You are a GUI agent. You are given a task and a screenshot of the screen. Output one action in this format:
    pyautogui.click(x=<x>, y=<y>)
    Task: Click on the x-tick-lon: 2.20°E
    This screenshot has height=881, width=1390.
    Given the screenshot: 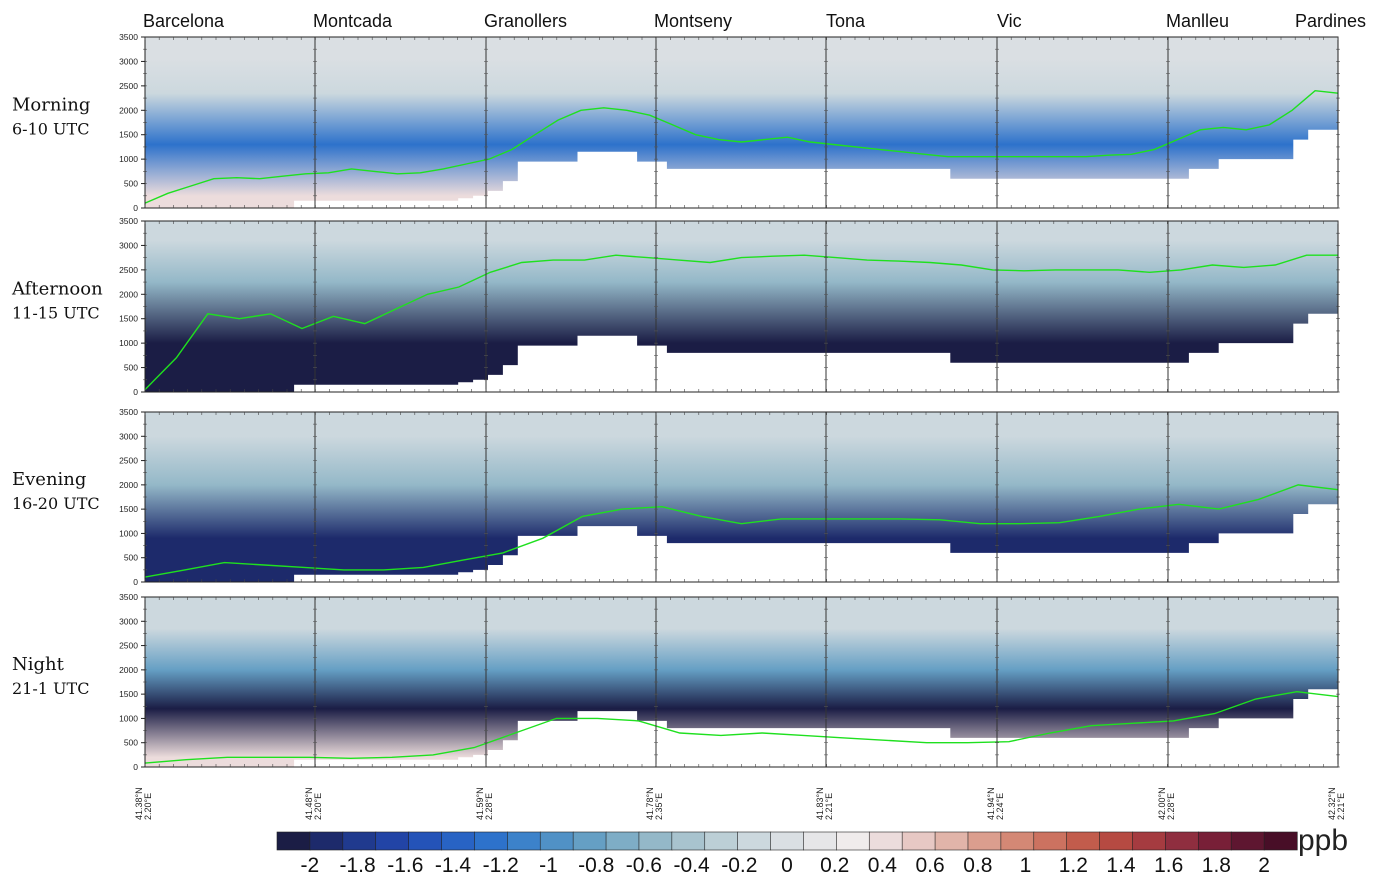 What is the action you would take?
    pyautogui.click(x=318, y=806)
    